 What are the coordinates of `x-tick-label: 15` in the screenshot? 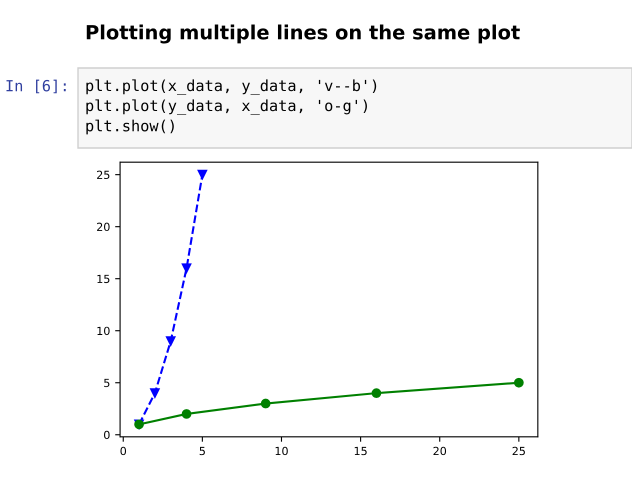 It's located at (360, 451).